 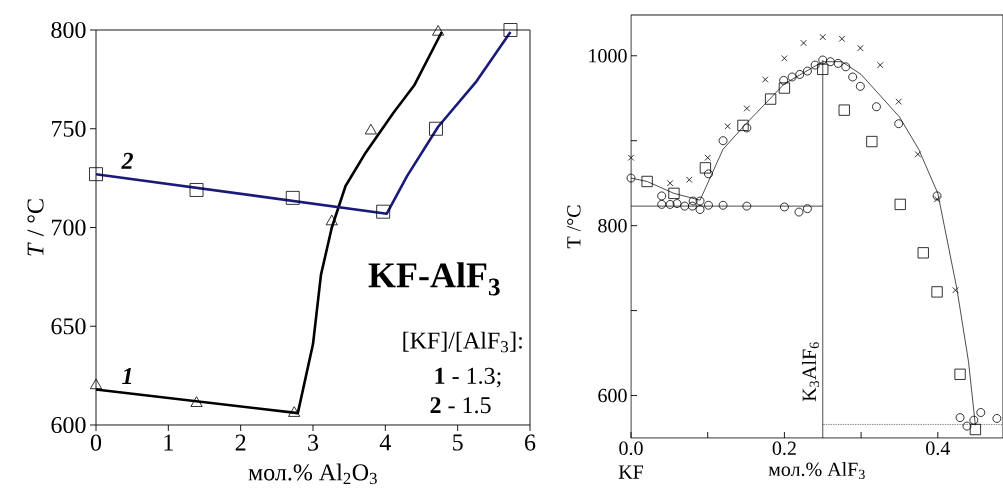 I want to click on x-tick-label: 2, so click(x=240, y=442).